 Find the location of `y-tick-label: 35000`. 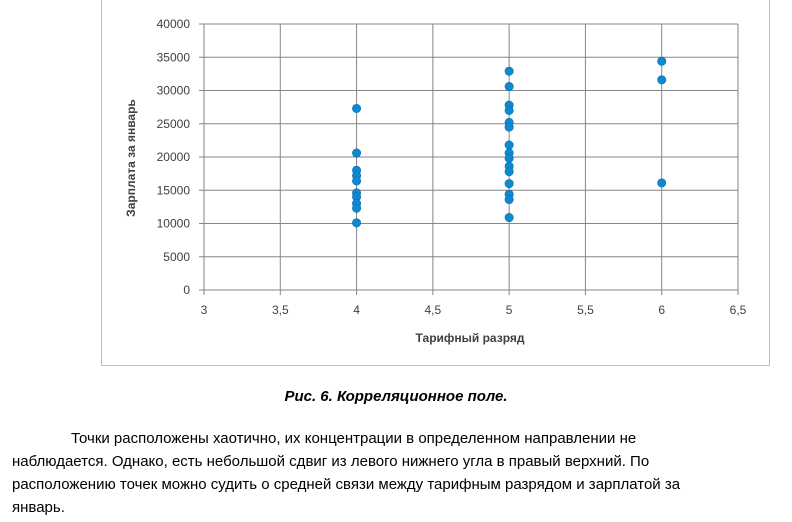

y-tick-label: 35000 is located at coordinates (174, 57).